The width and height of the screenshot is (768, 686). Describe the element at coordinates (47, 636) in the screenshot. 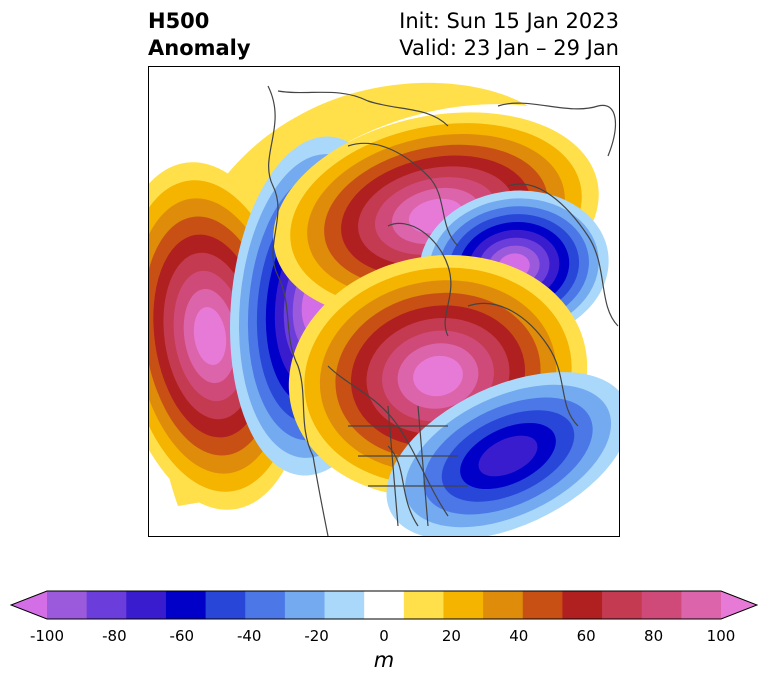

I see `colorbar-tick-label: -100` at that location.